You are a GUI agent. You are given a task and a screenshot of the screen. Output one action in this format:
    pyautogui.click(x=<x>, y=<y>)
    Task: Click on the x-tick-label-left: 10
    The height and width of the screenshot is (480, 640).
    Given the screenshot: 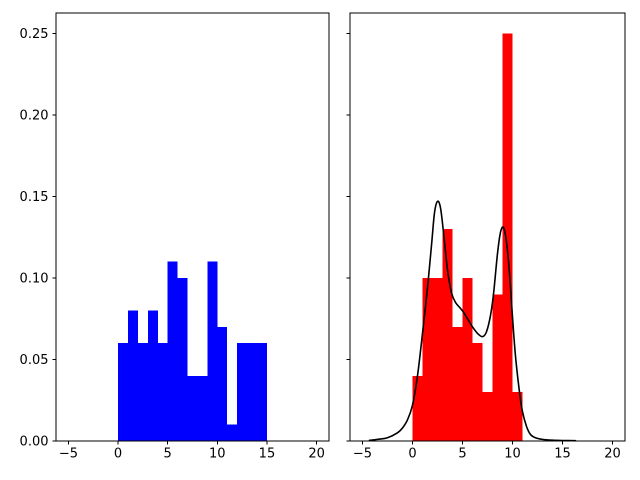 What is the action you would take?
    pyautogui.click(x=217, y=453)
    